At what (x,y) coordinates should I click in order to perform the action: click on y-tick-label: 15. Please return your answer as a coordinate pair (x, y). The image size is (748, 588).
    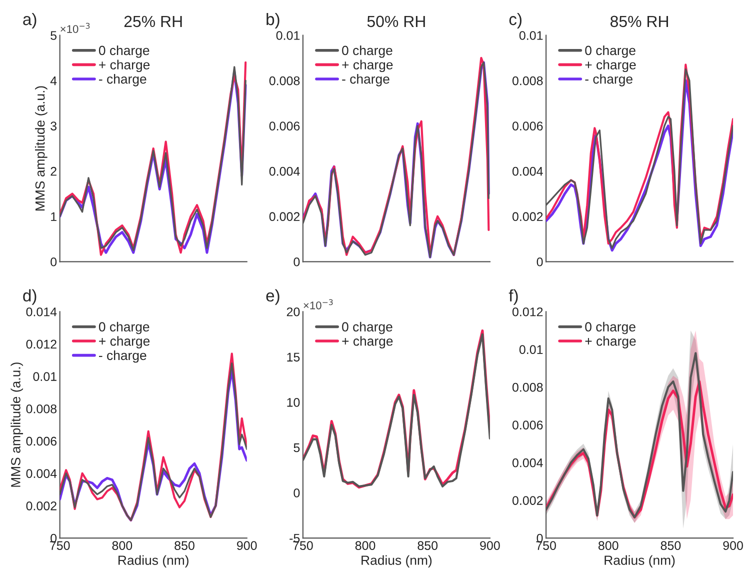
    Looking at the image, I should click on (293, 357).